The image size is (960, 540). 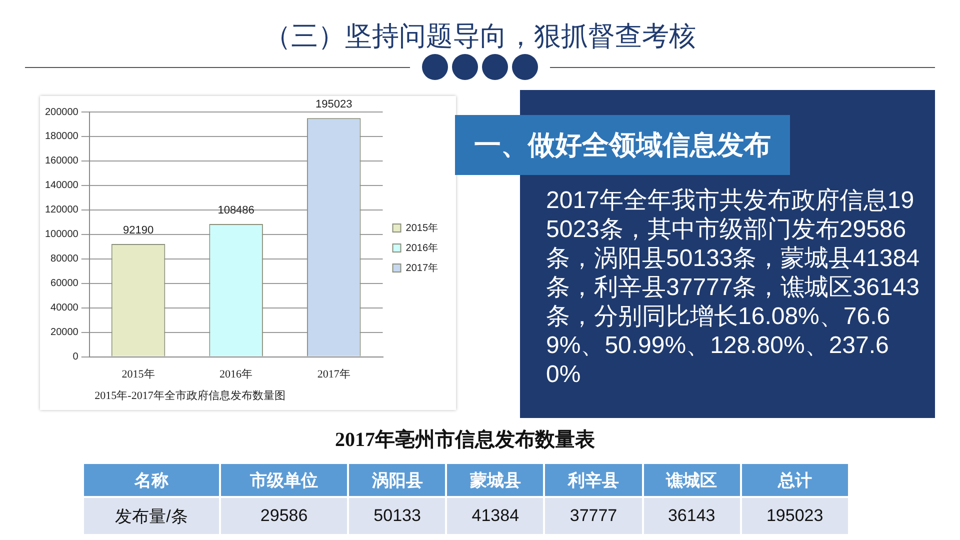 I want to click on y-tick-label: 60000, so click(x=64, y=284).